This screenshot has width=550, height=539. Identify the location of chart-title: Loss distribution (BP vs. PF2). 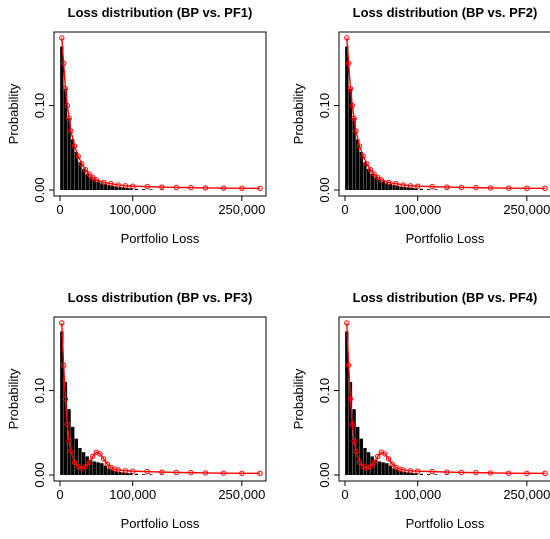
(445, 12).